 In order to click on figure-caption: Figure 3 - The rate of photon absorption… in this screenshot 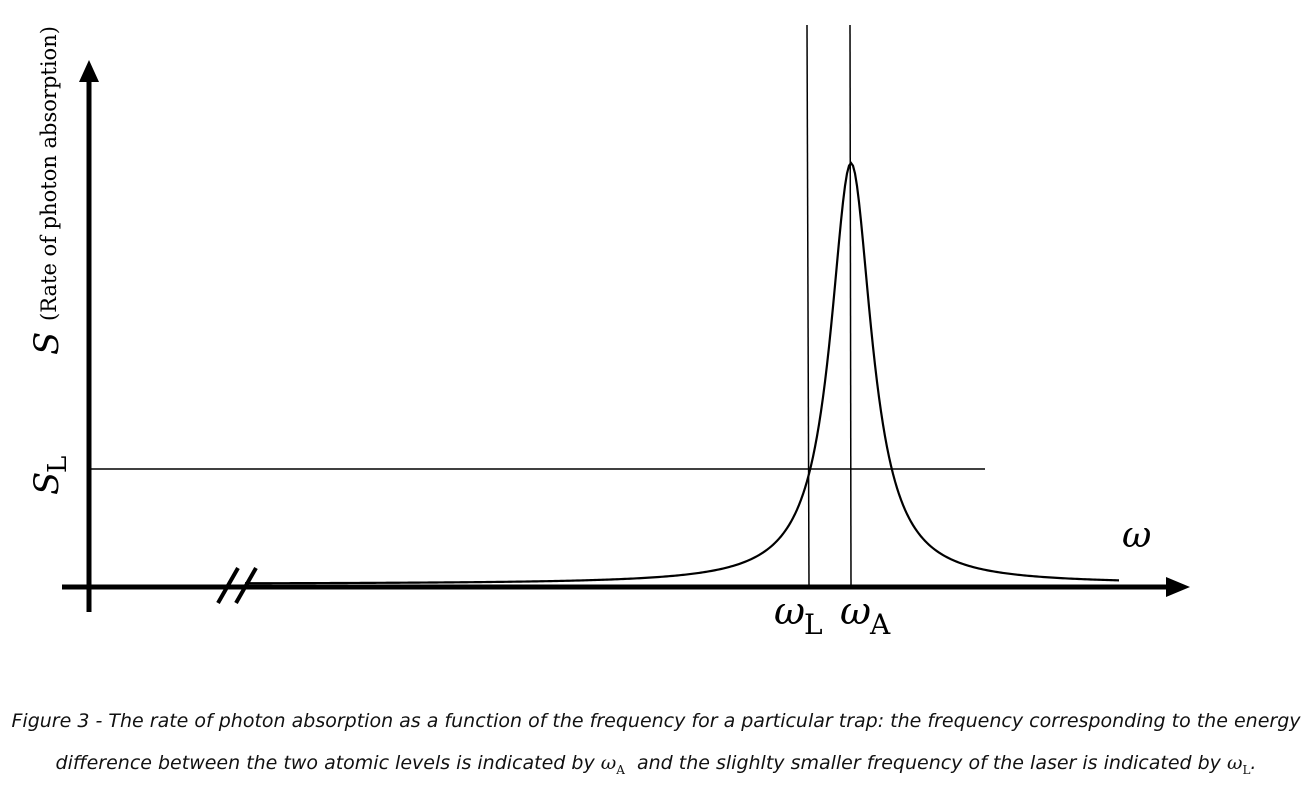, I will do `click(656, 745)`.